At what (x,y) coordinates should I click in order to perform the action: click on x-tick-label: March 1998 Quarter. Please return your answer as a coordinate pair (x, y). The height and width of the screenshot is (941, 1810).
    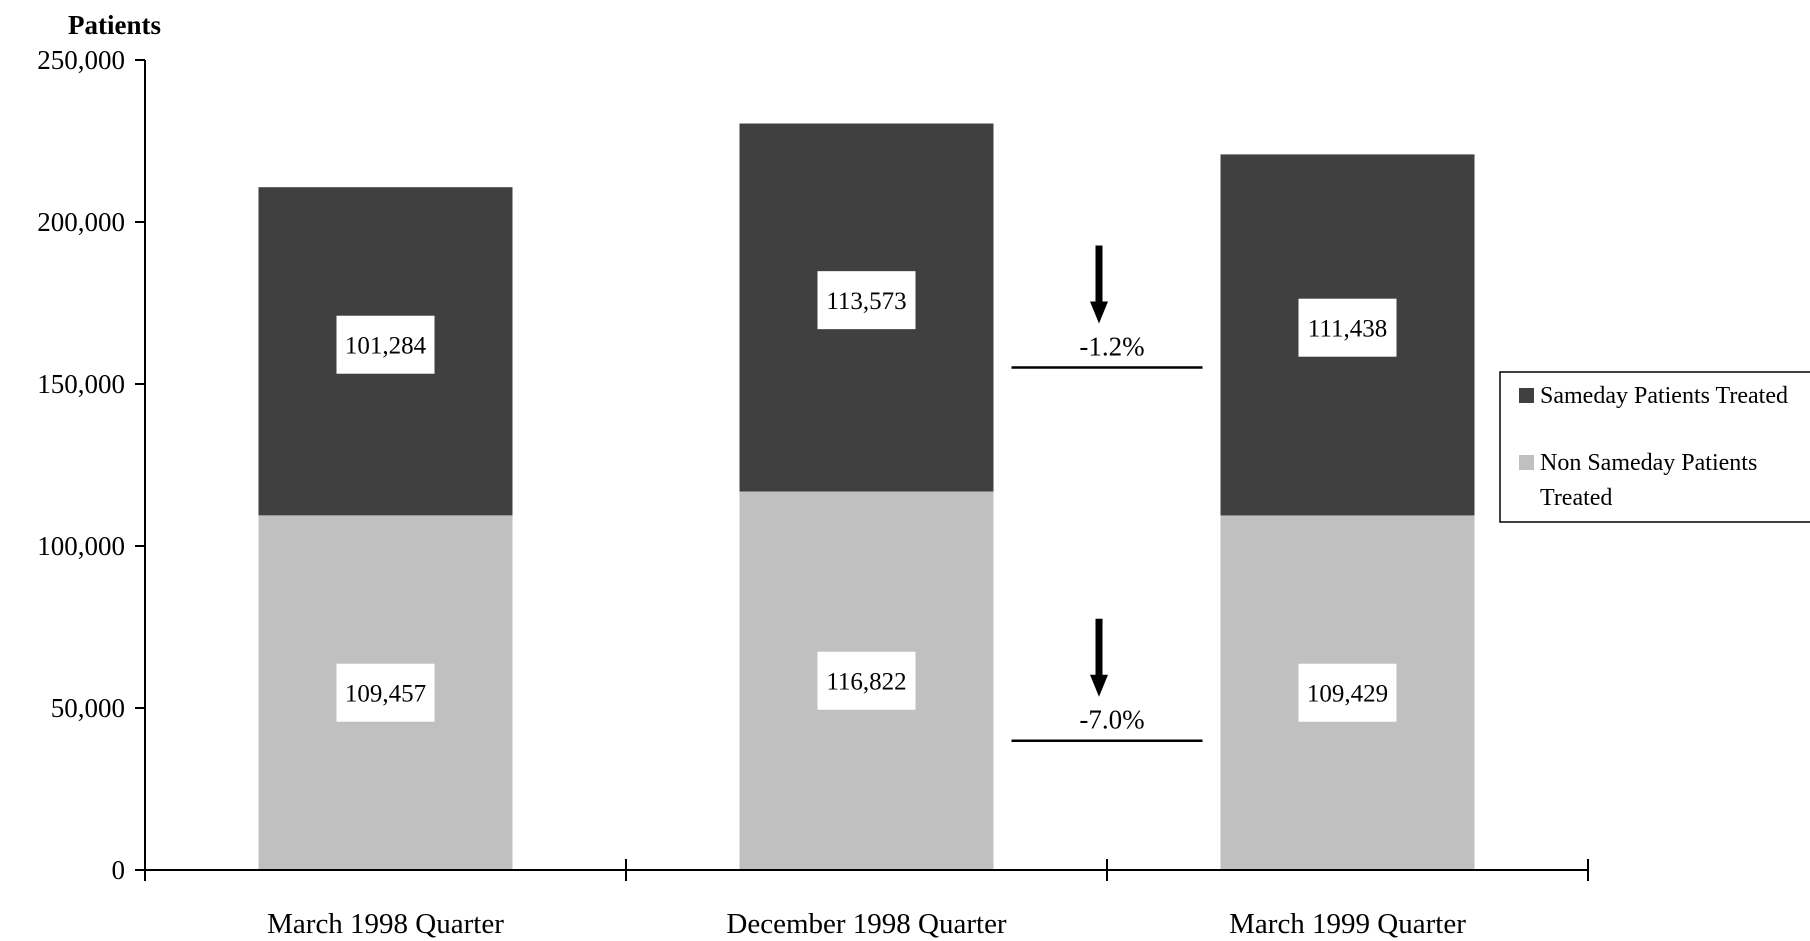
    Looking at the image, I should click on (385, 924).